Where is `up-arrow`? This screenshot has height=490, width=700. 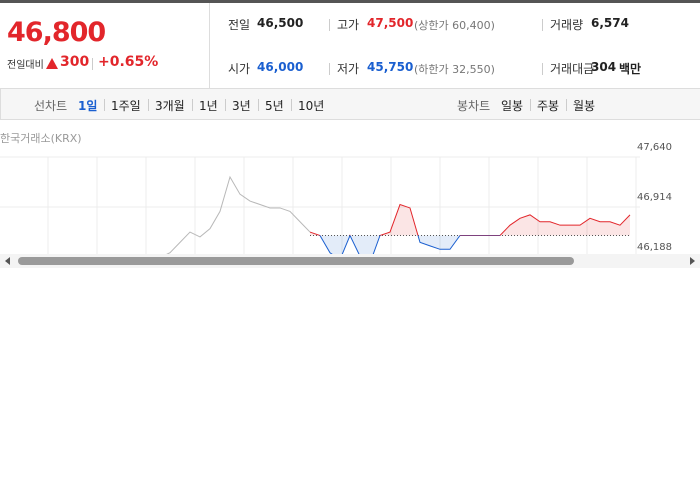
up-arrow is located at coordinates (52, 63).